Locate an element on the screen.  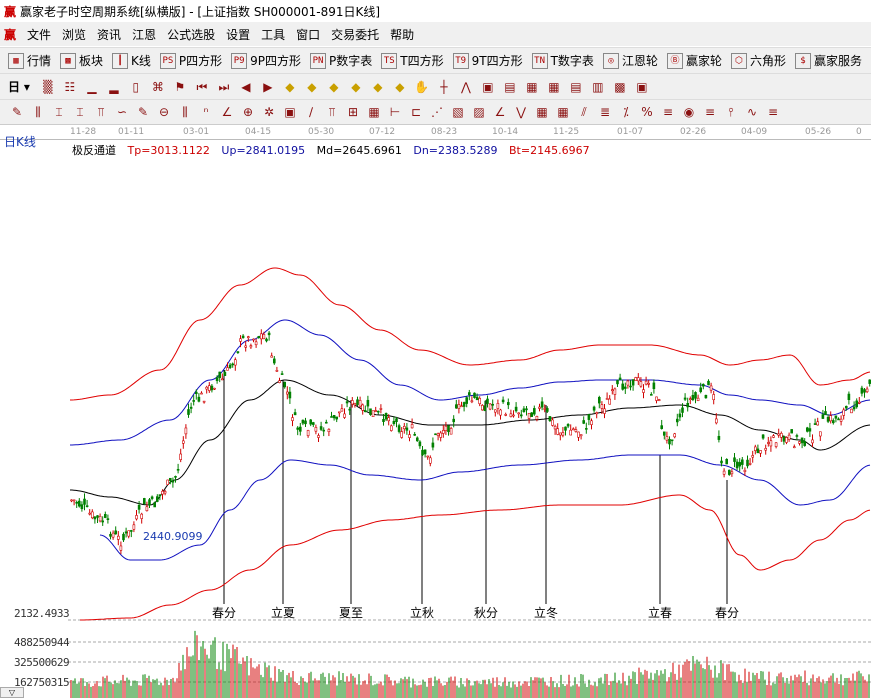
first-icon: ⏮ is located at coordinates (202, 86).